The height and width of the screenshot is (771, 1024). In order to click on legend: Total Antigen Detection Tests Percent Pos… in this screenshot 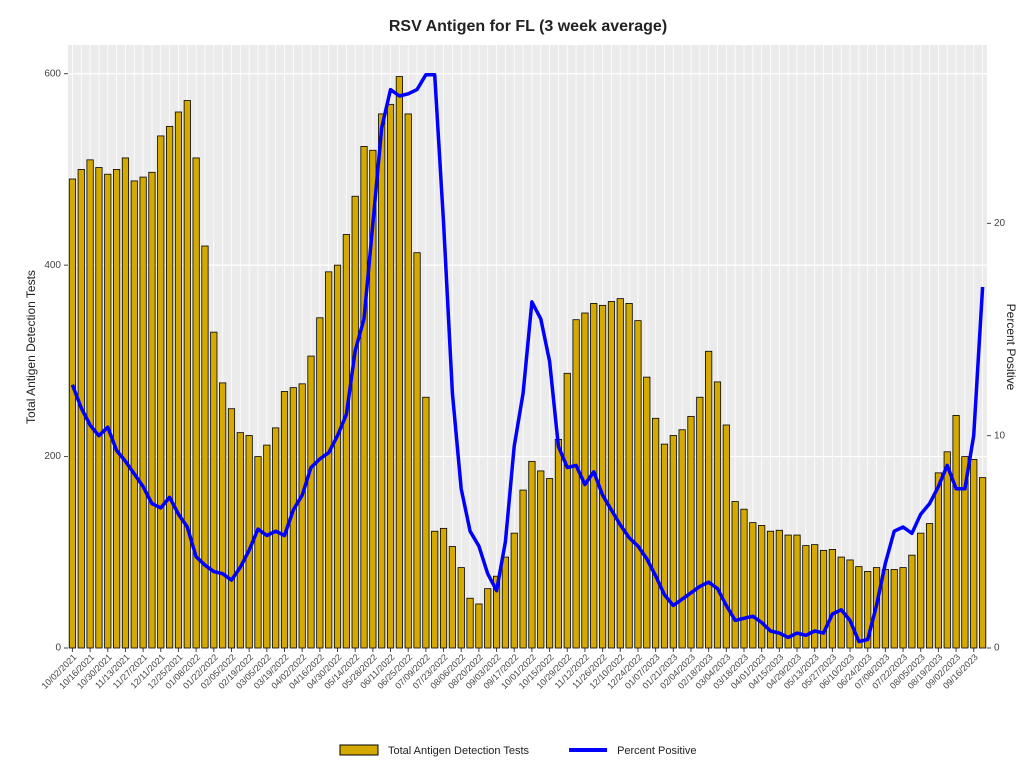, I will do `click(518, 750)`.